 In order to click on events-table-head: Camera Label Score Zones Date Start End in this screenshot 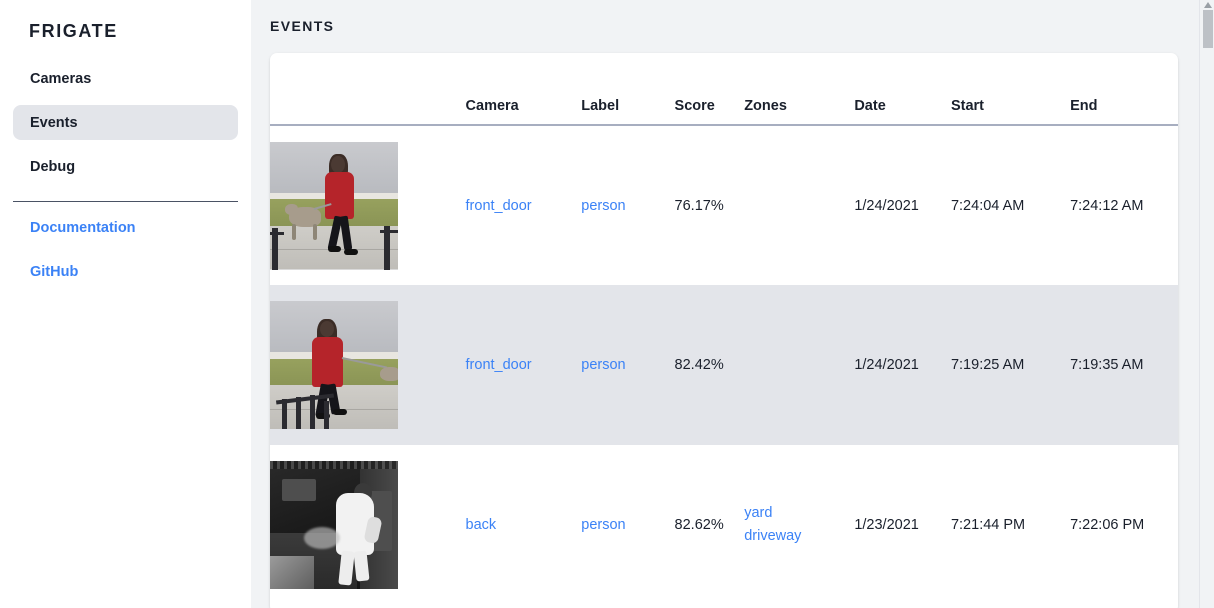, I will do `click(724, 89)`.